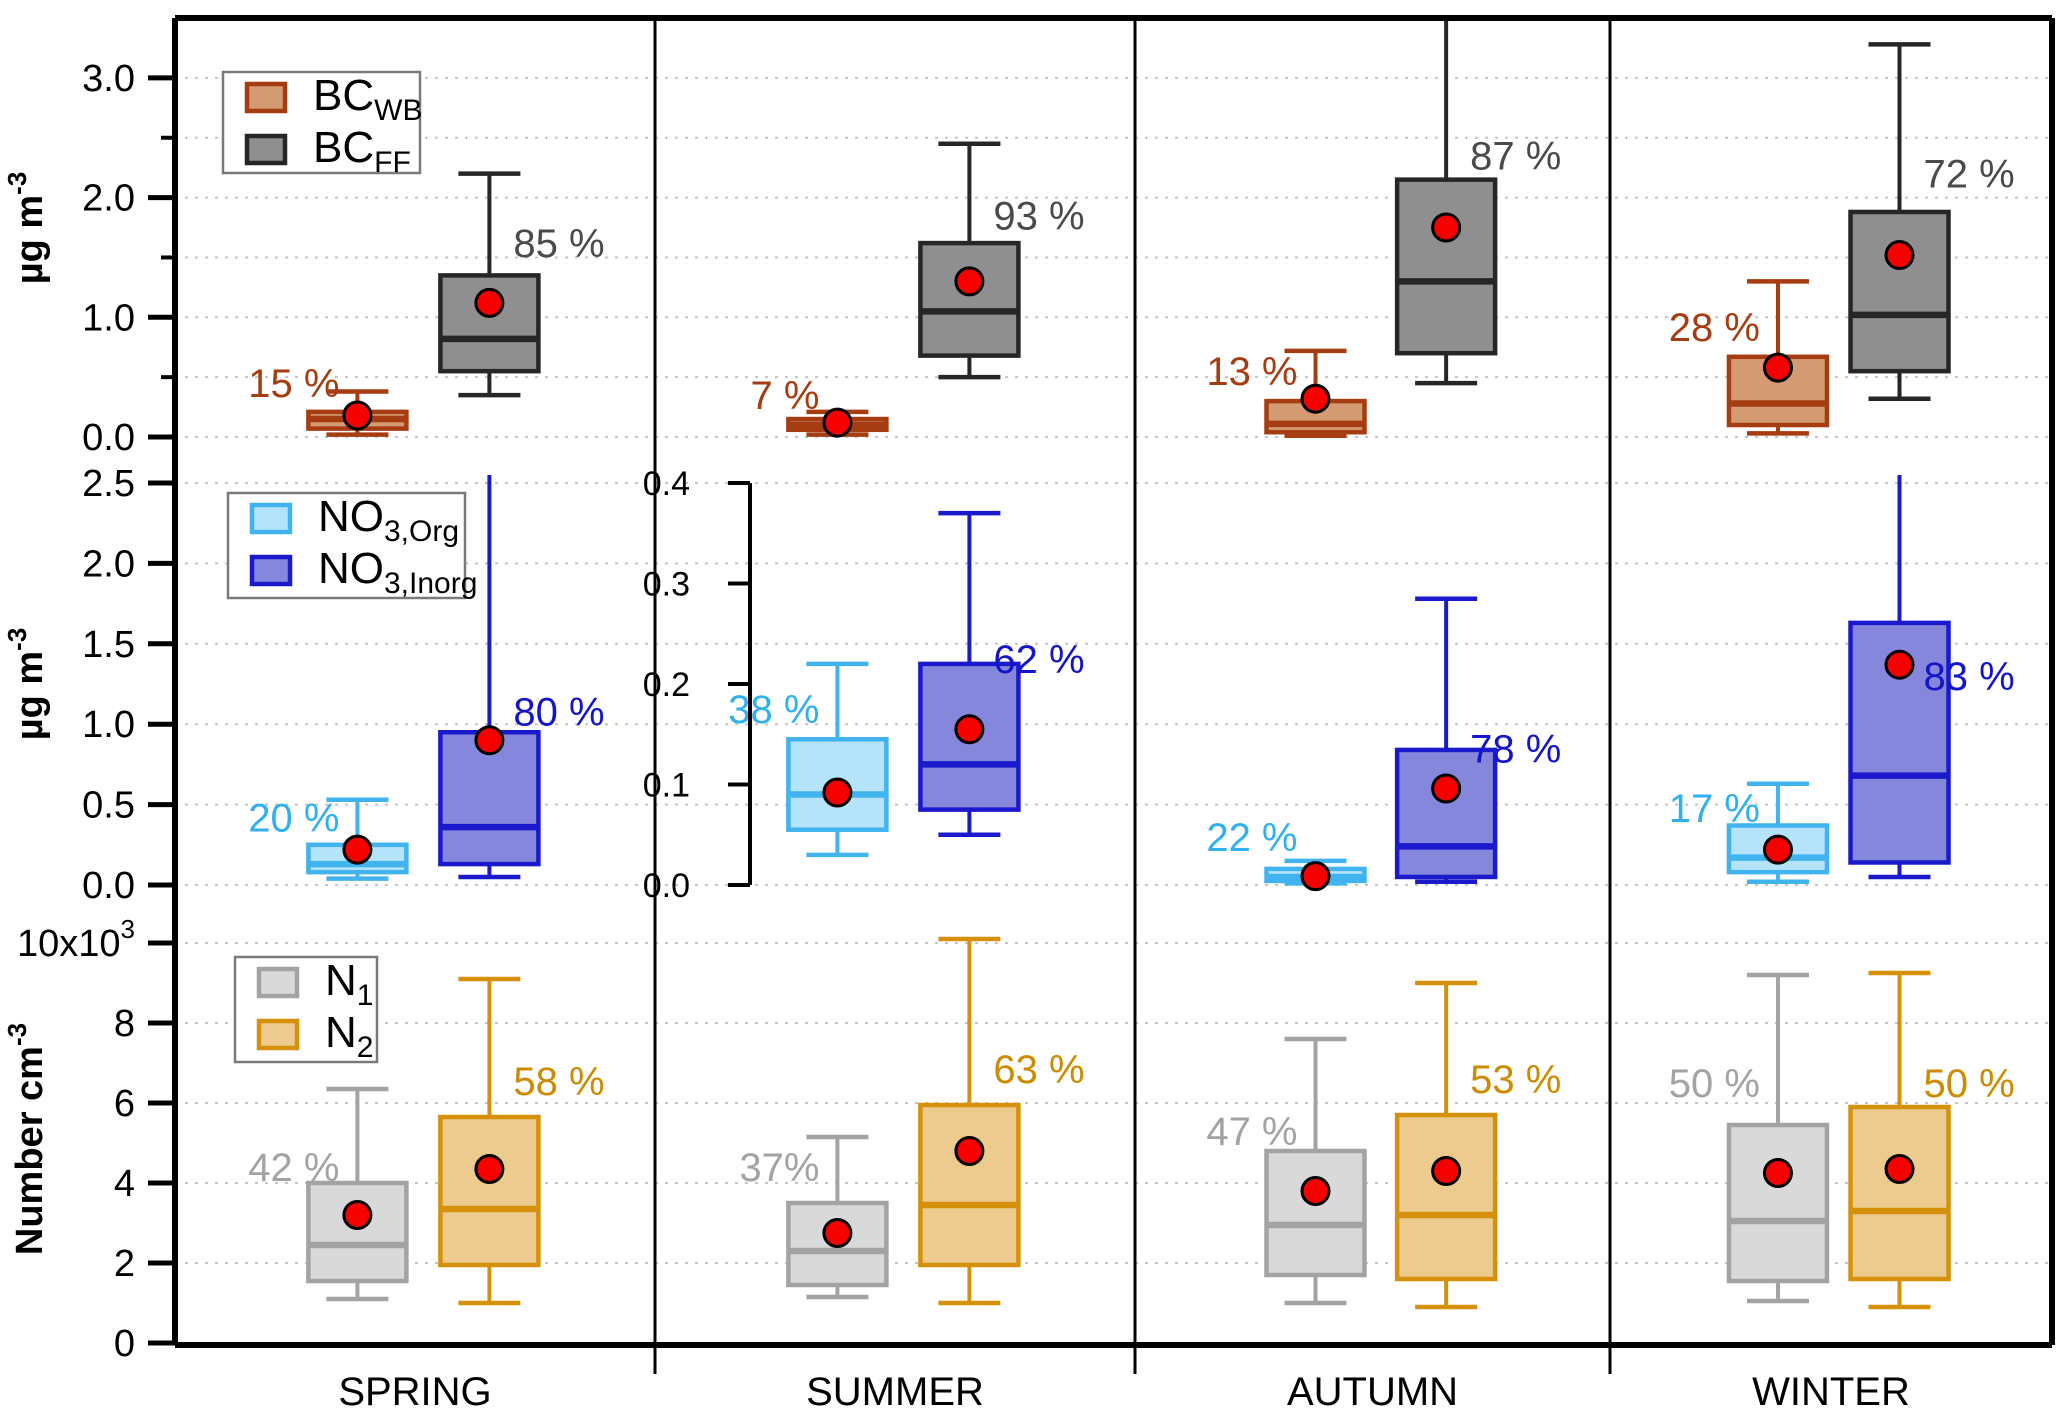 This screenshot has width=2067, height=1425. What do you see at coordinates (88, 685) in the screenshot?
I see `y-axis-no3: 0.0 0.5 1.0 1.5 2.0 2.5 µg m-3` at bounding box center [88, 685].